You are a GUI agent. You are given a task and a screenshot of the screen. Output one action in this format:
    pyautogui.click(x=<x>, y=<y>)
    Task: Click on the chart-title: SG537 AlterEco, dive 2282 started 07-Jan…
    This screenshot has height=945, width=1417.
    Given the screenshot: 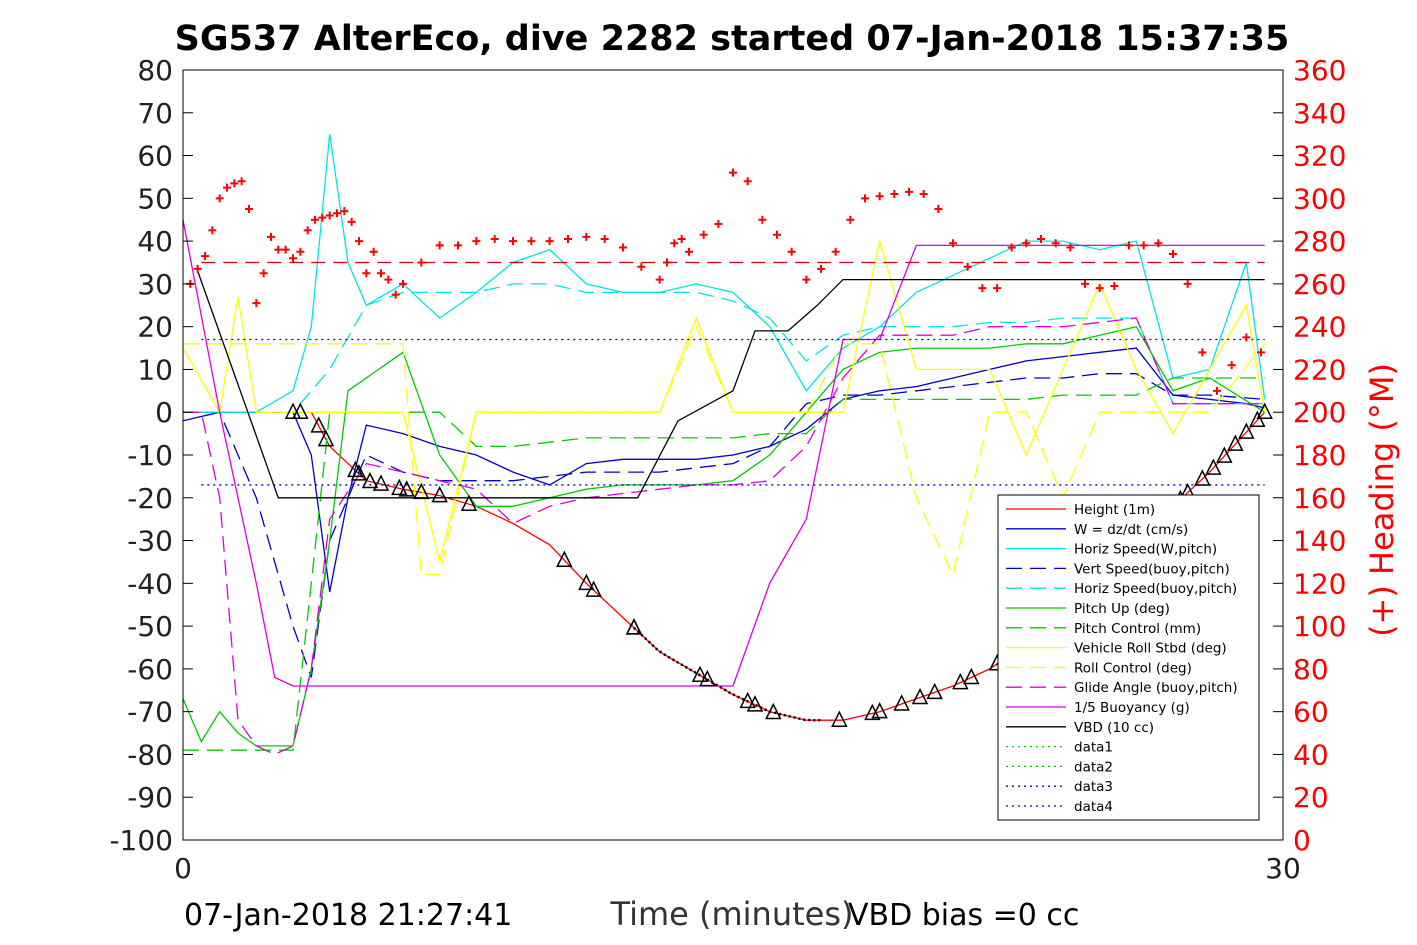 What is the action you would take?
    pyautogui.click(x=732, y=39)
    